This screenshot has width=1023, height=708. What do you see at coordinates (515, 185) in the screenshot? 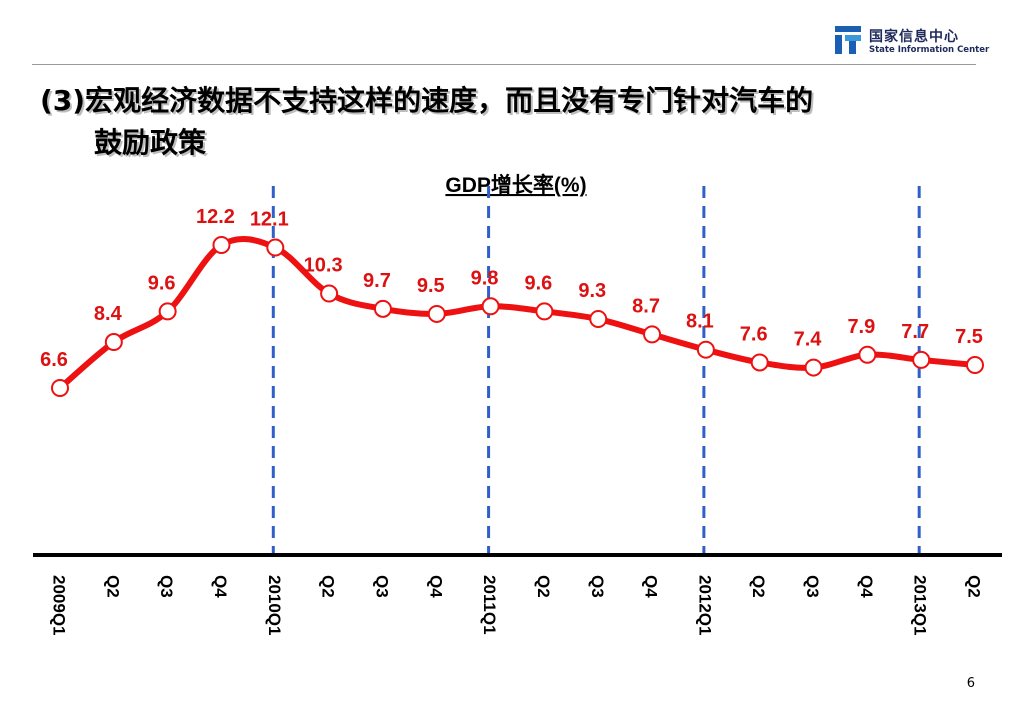
I see `chart-title: GDP增长率(%)` at bounding box center [515, 185].